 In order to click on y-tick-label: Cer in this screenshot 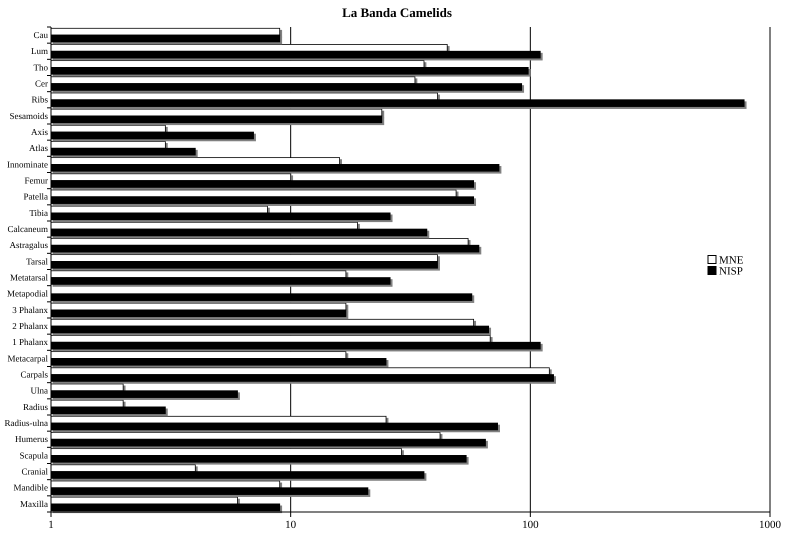, I will do `click(41, 83)`.